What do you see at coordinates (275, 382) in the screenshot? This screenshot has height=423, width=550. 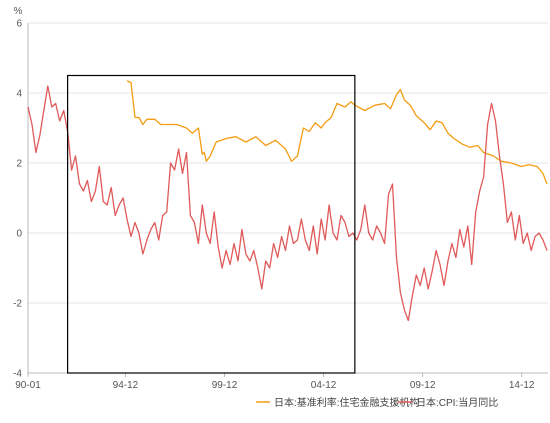 I see `x-ticks: 90-01 94-12 99-12 04-12 09-12 14-12` at bounding box center [275, 382].